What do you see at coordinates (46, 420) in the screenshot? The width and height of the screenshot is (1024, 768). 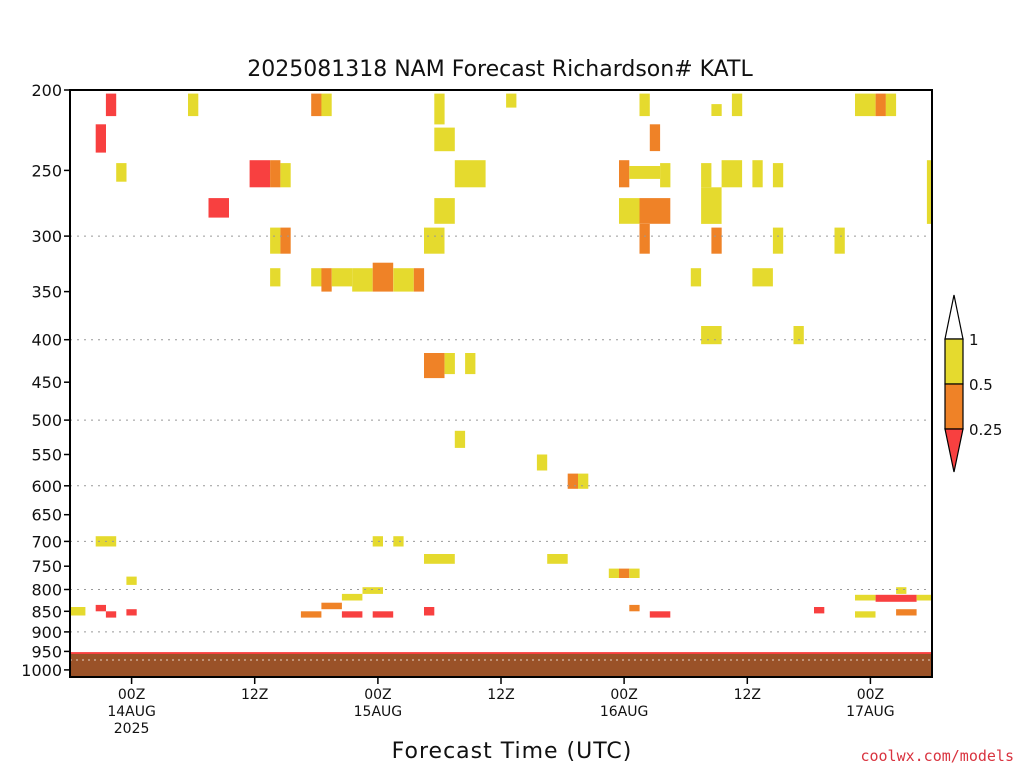 I see `y-tick-label: 500` at bounding box center [46, 420].